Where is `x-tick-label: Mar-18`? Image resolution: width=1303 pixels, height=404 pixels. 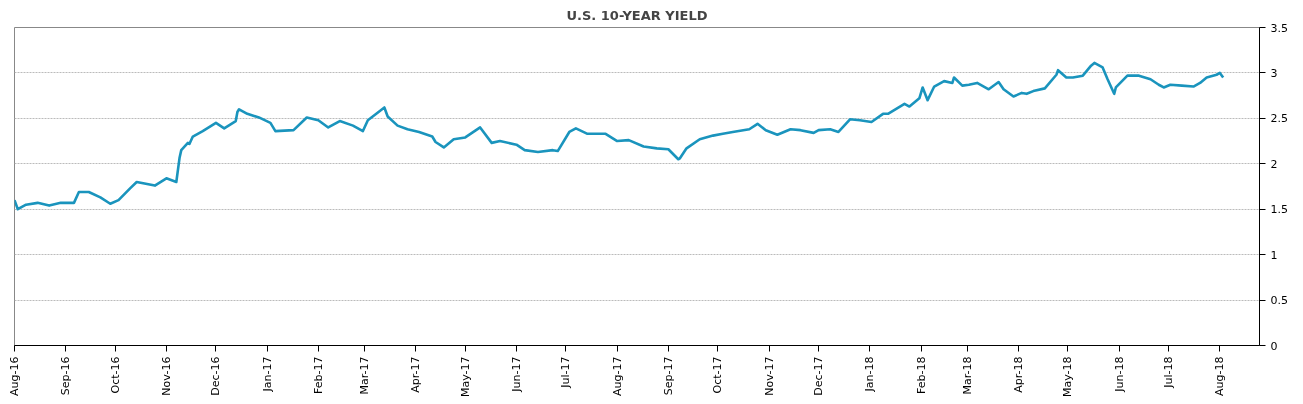
x-tick-label: Mar-18 is located at coordinates (967, 375).